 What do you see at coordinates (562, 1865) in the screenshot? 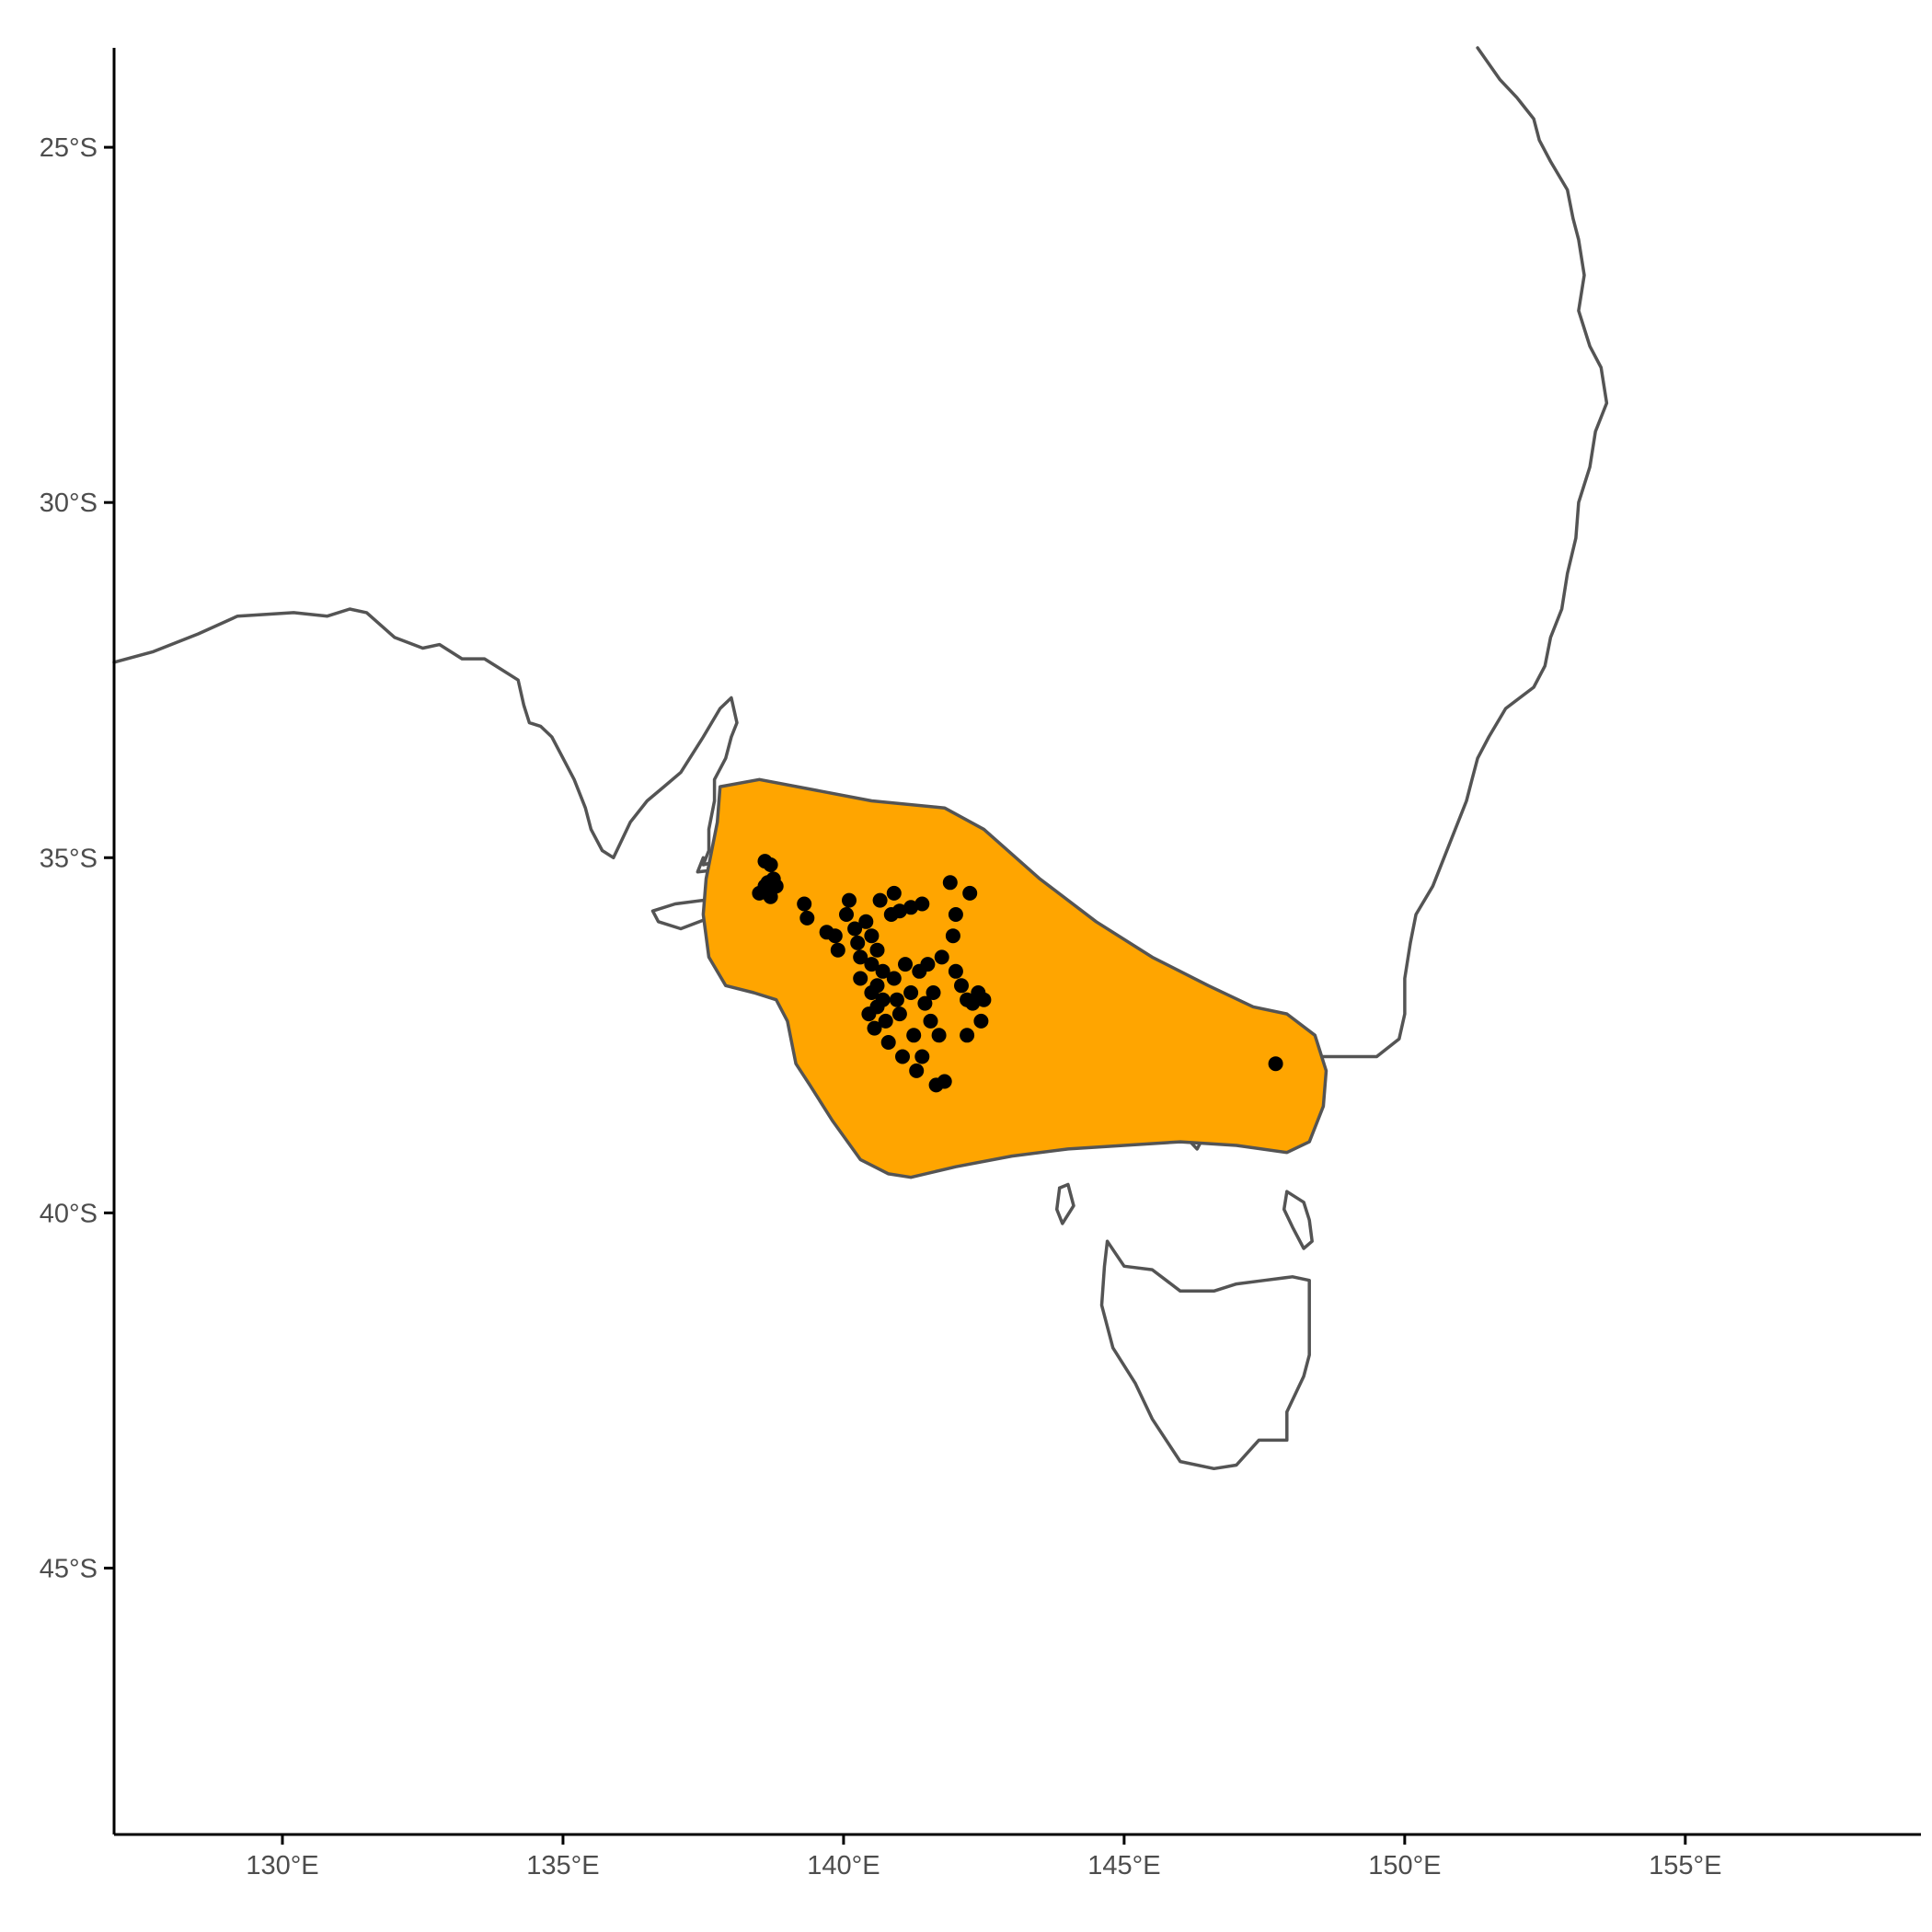
I see `x-tick-label: 135°E` at bounding box center [562, 1865].